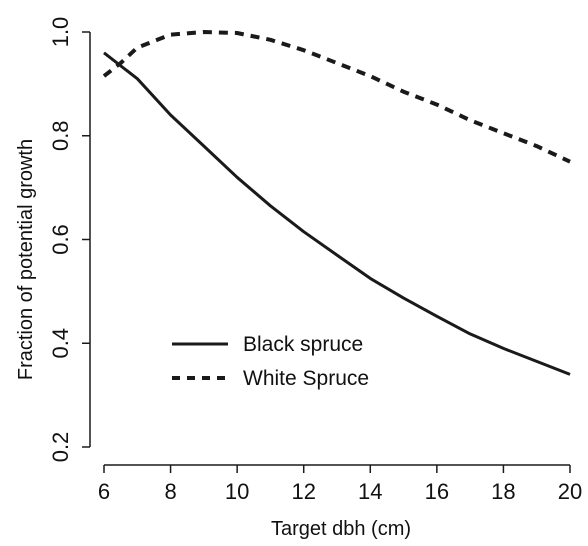 This screenshot has height=546, width=588. Describe the element at coordinates (26, 259) in the screenshot. I see `y-axis-label: Fraction of potential growth` at that location.